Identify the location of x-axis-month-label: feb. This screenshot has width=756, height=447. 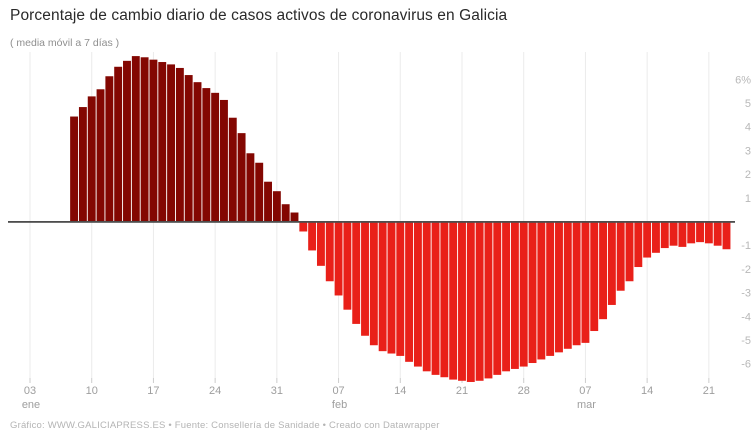
(339, 405).